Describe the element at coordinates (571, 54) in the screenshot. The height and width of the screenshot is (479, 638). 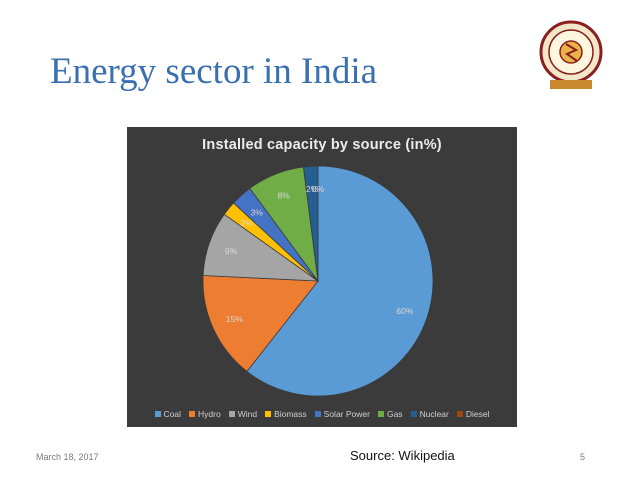
I see `institute-logo` at that location.